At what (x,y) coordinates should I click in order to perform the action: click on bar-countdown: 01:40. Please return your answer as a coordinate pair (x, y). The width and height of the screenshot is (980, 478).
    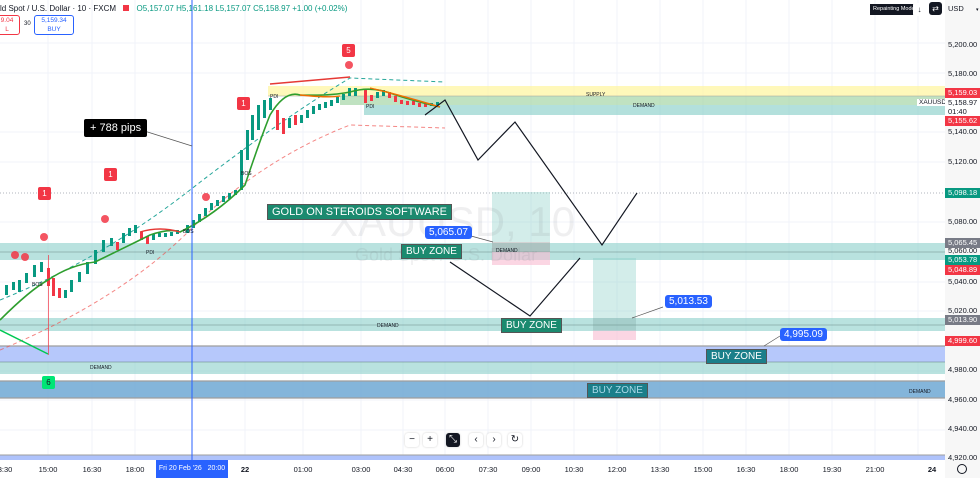
    Looking at the image, I should click on (962, 112).